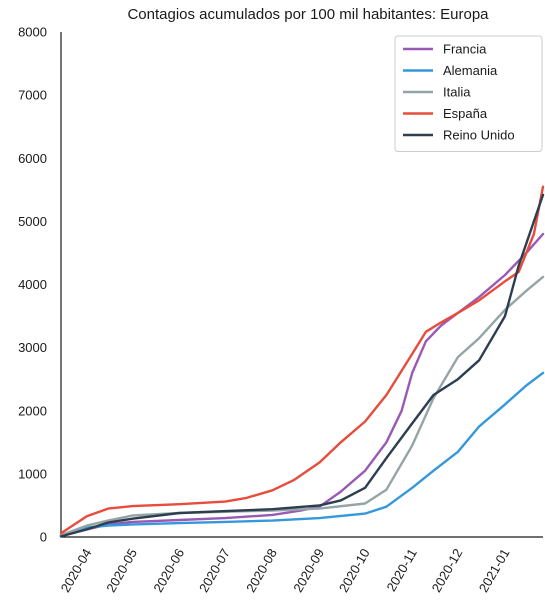  I want to click on y-tick-label: 6000, so click(32, 158).